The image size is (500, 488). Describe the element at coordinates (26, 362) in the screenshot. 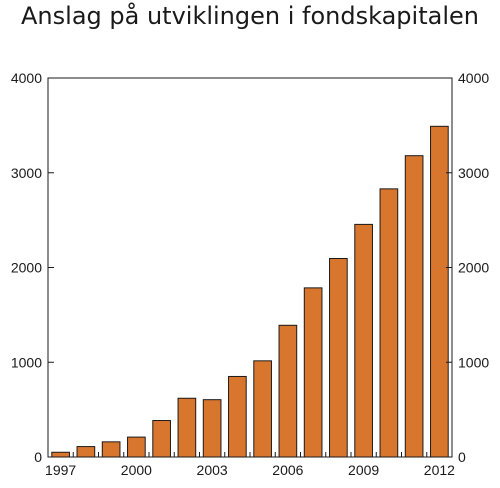

I see `y-tick-label-left: 1000` at that location.